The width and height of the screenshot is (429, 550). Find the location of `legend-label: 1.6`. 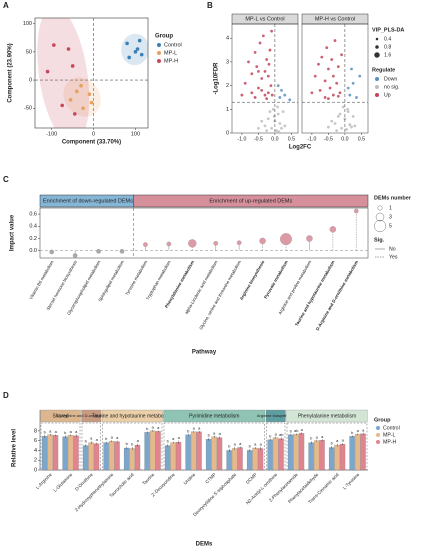

legend-label: 1.6 is located at coordinates (387, 55).